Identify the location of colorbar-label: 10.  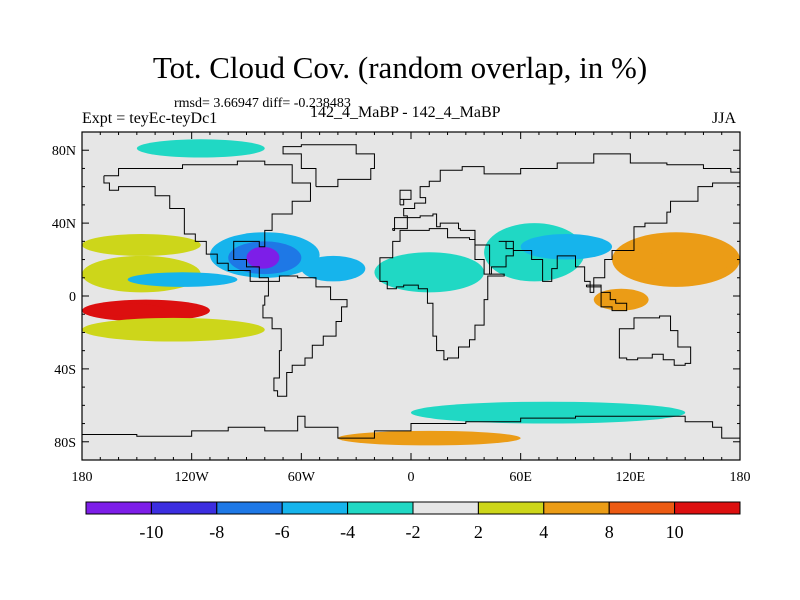
(675, 532).